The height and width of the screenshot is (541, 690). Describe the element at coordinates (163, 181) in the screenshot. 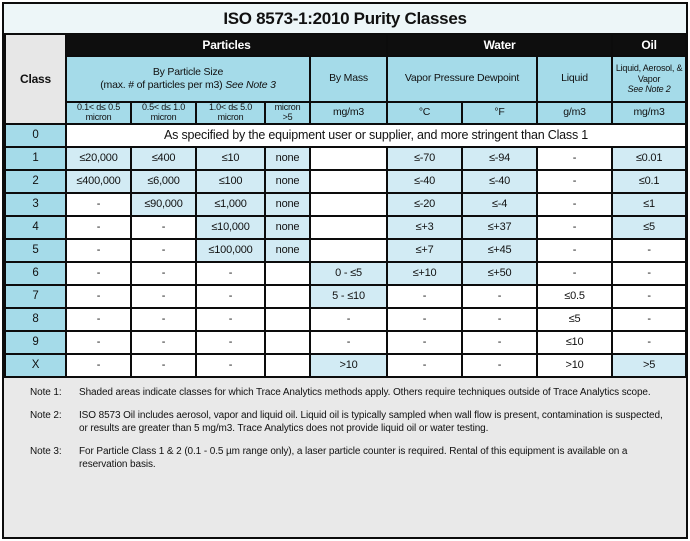

I see `table-cell: ≤6,000` at that location.